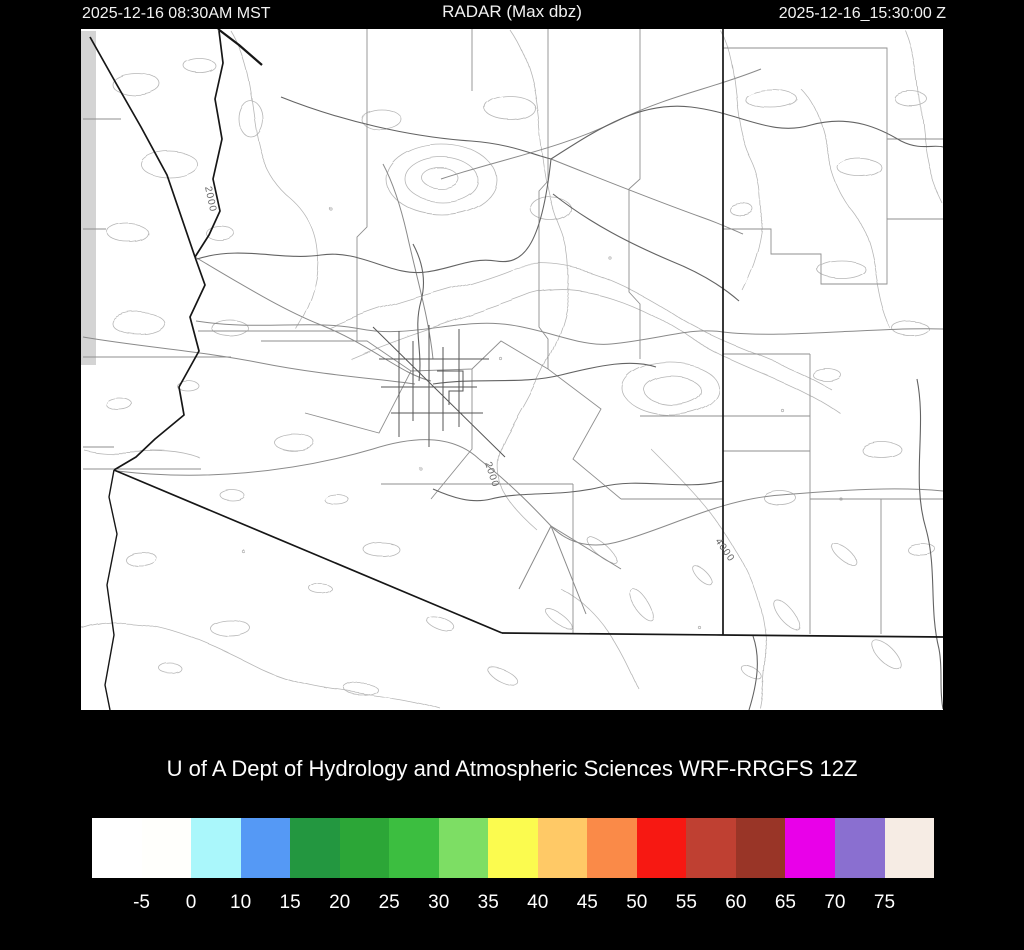  I want to click on map-left-margin-band, so click(88, 198).